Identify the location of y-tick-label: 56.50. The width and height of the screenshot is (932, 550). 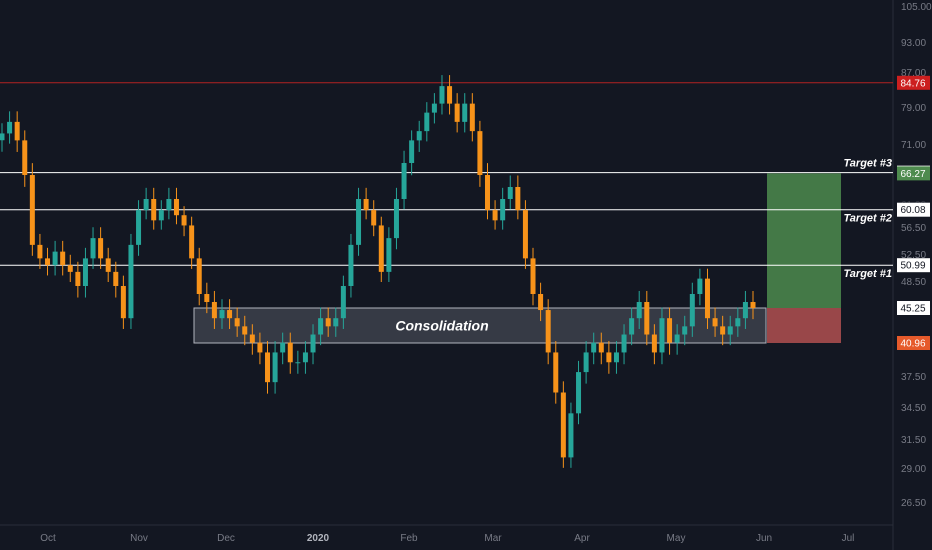
(913, 228).